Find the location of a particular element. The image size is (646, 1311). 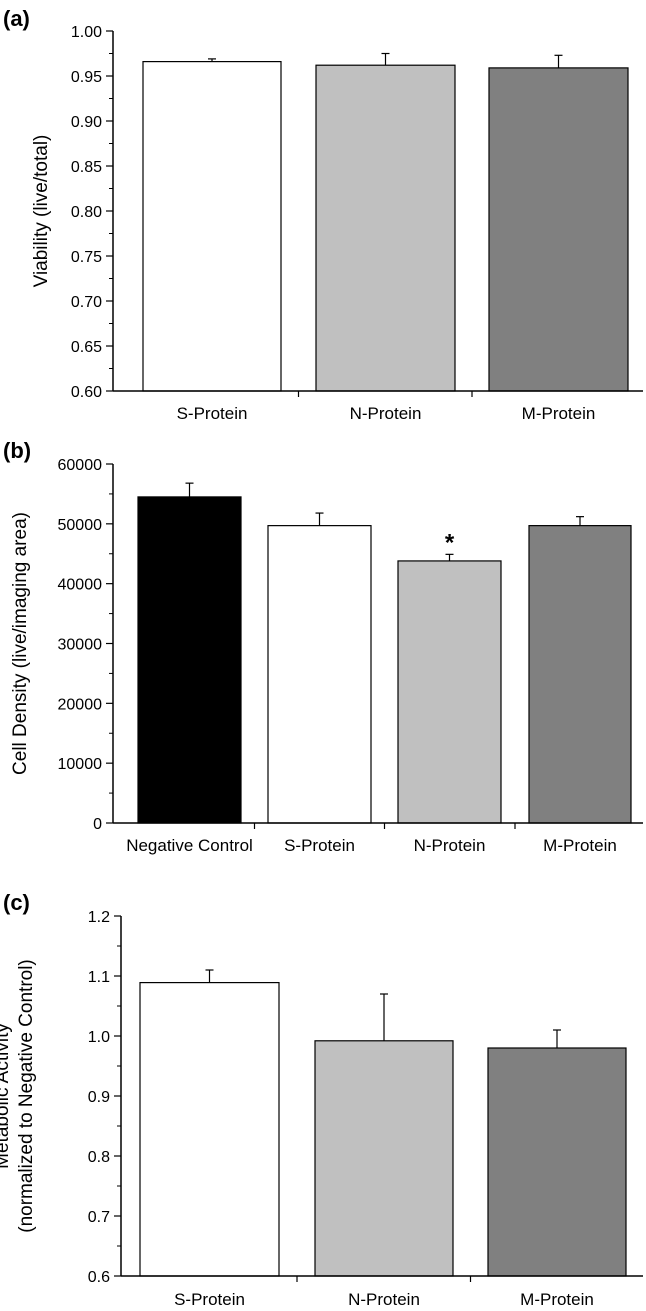

y-tick-label: 0.8 is located at coordinates (99, 1157).